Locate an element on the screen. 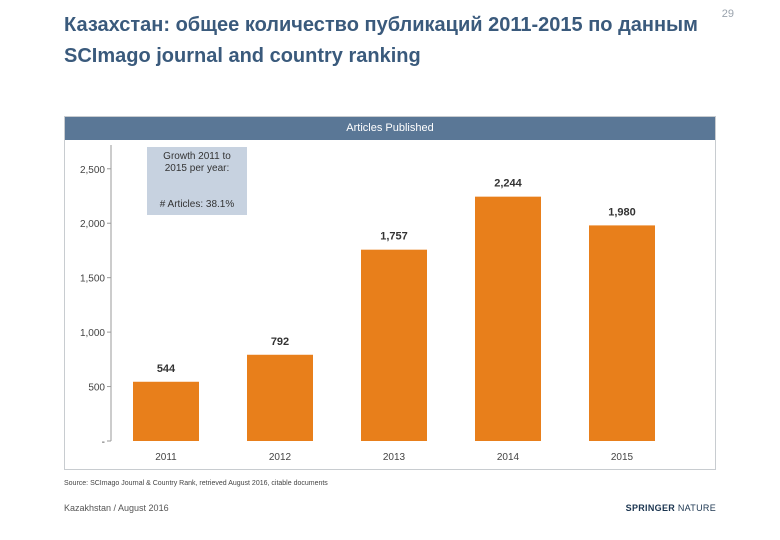  x-tick-label-2014: 2014 is located at coordinates (508, 457).